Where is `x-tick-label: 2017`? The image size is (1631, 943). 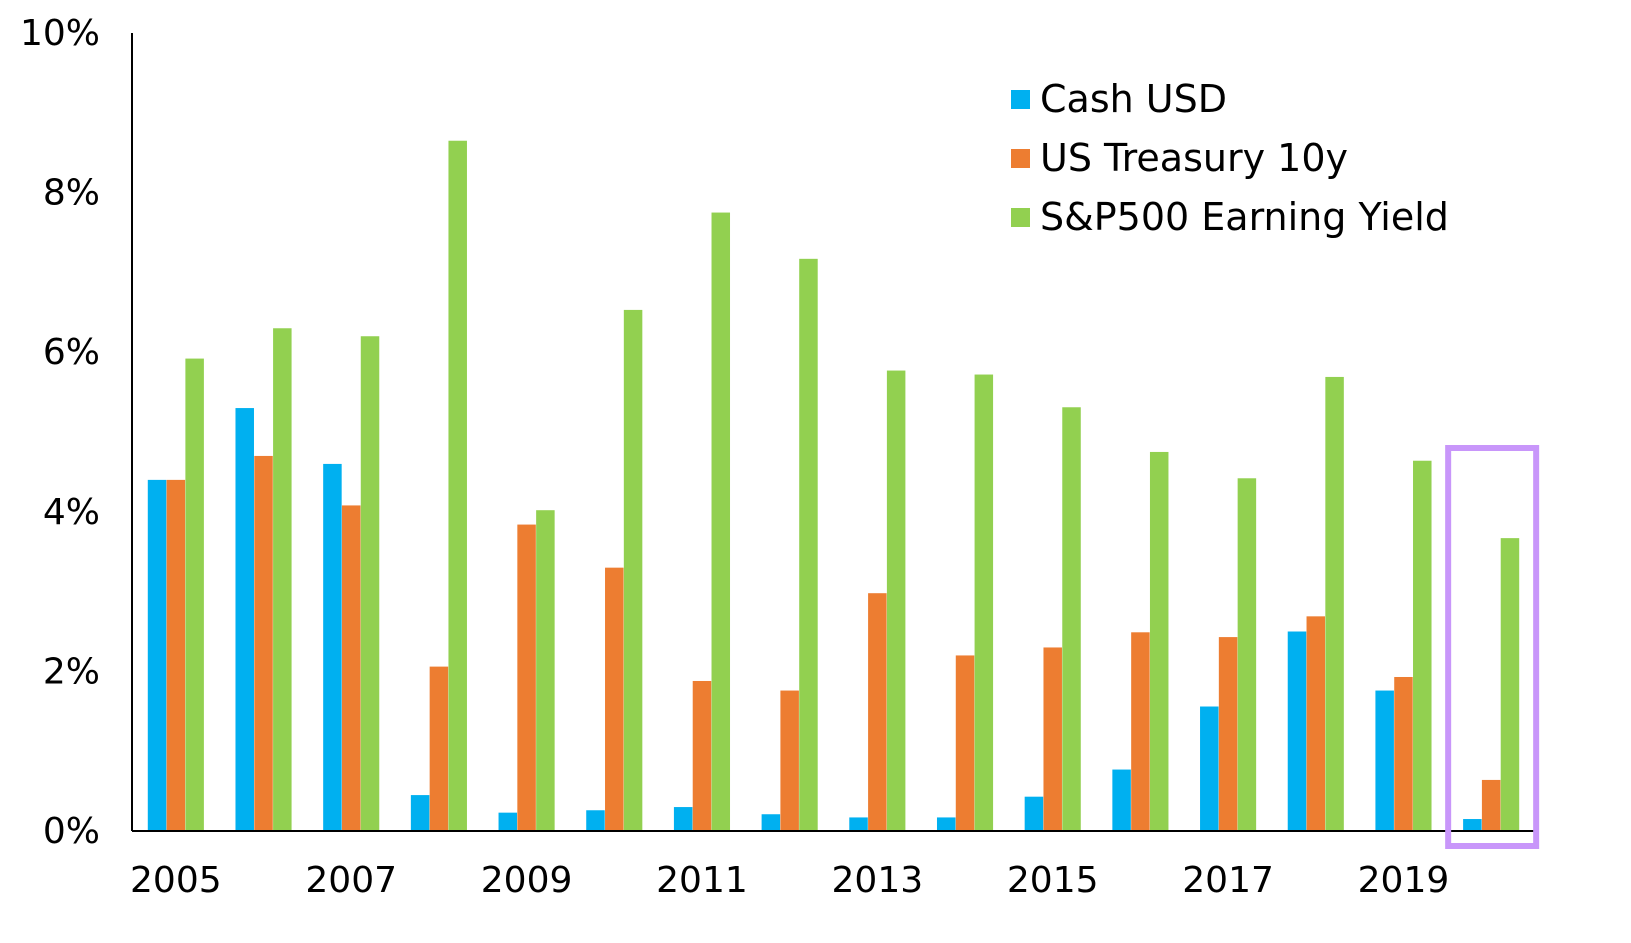 x-tick-label: 2017 is located at coordinates (1228, 880).